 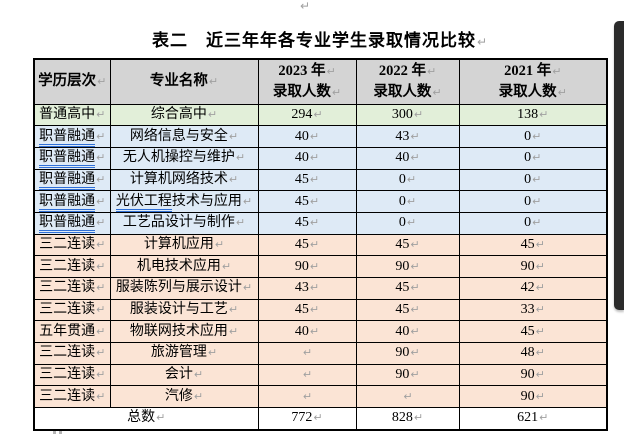 What do you see at coordinates (184, 136) in the screenshot?
I see `major-cell: 网络信息与安全↵` at bounding box center [184, 136].